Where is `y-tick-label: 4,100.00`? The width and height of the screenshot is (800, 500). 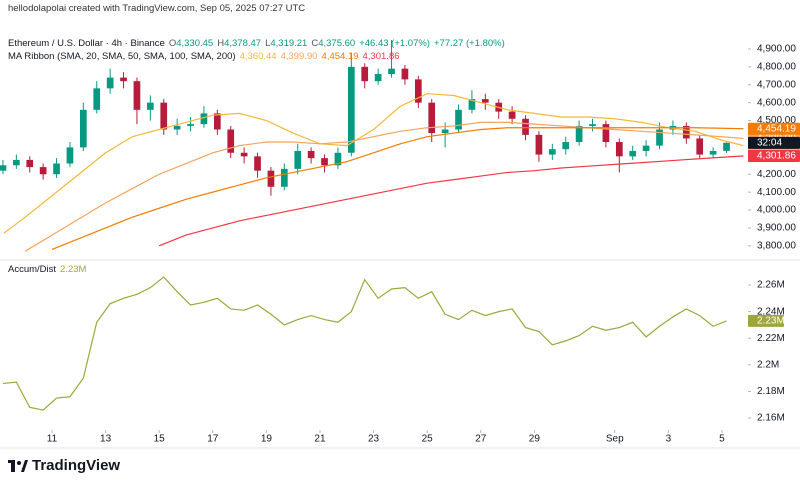 y-tick-label: 4,100.00 is located at coordinates (776, 192).